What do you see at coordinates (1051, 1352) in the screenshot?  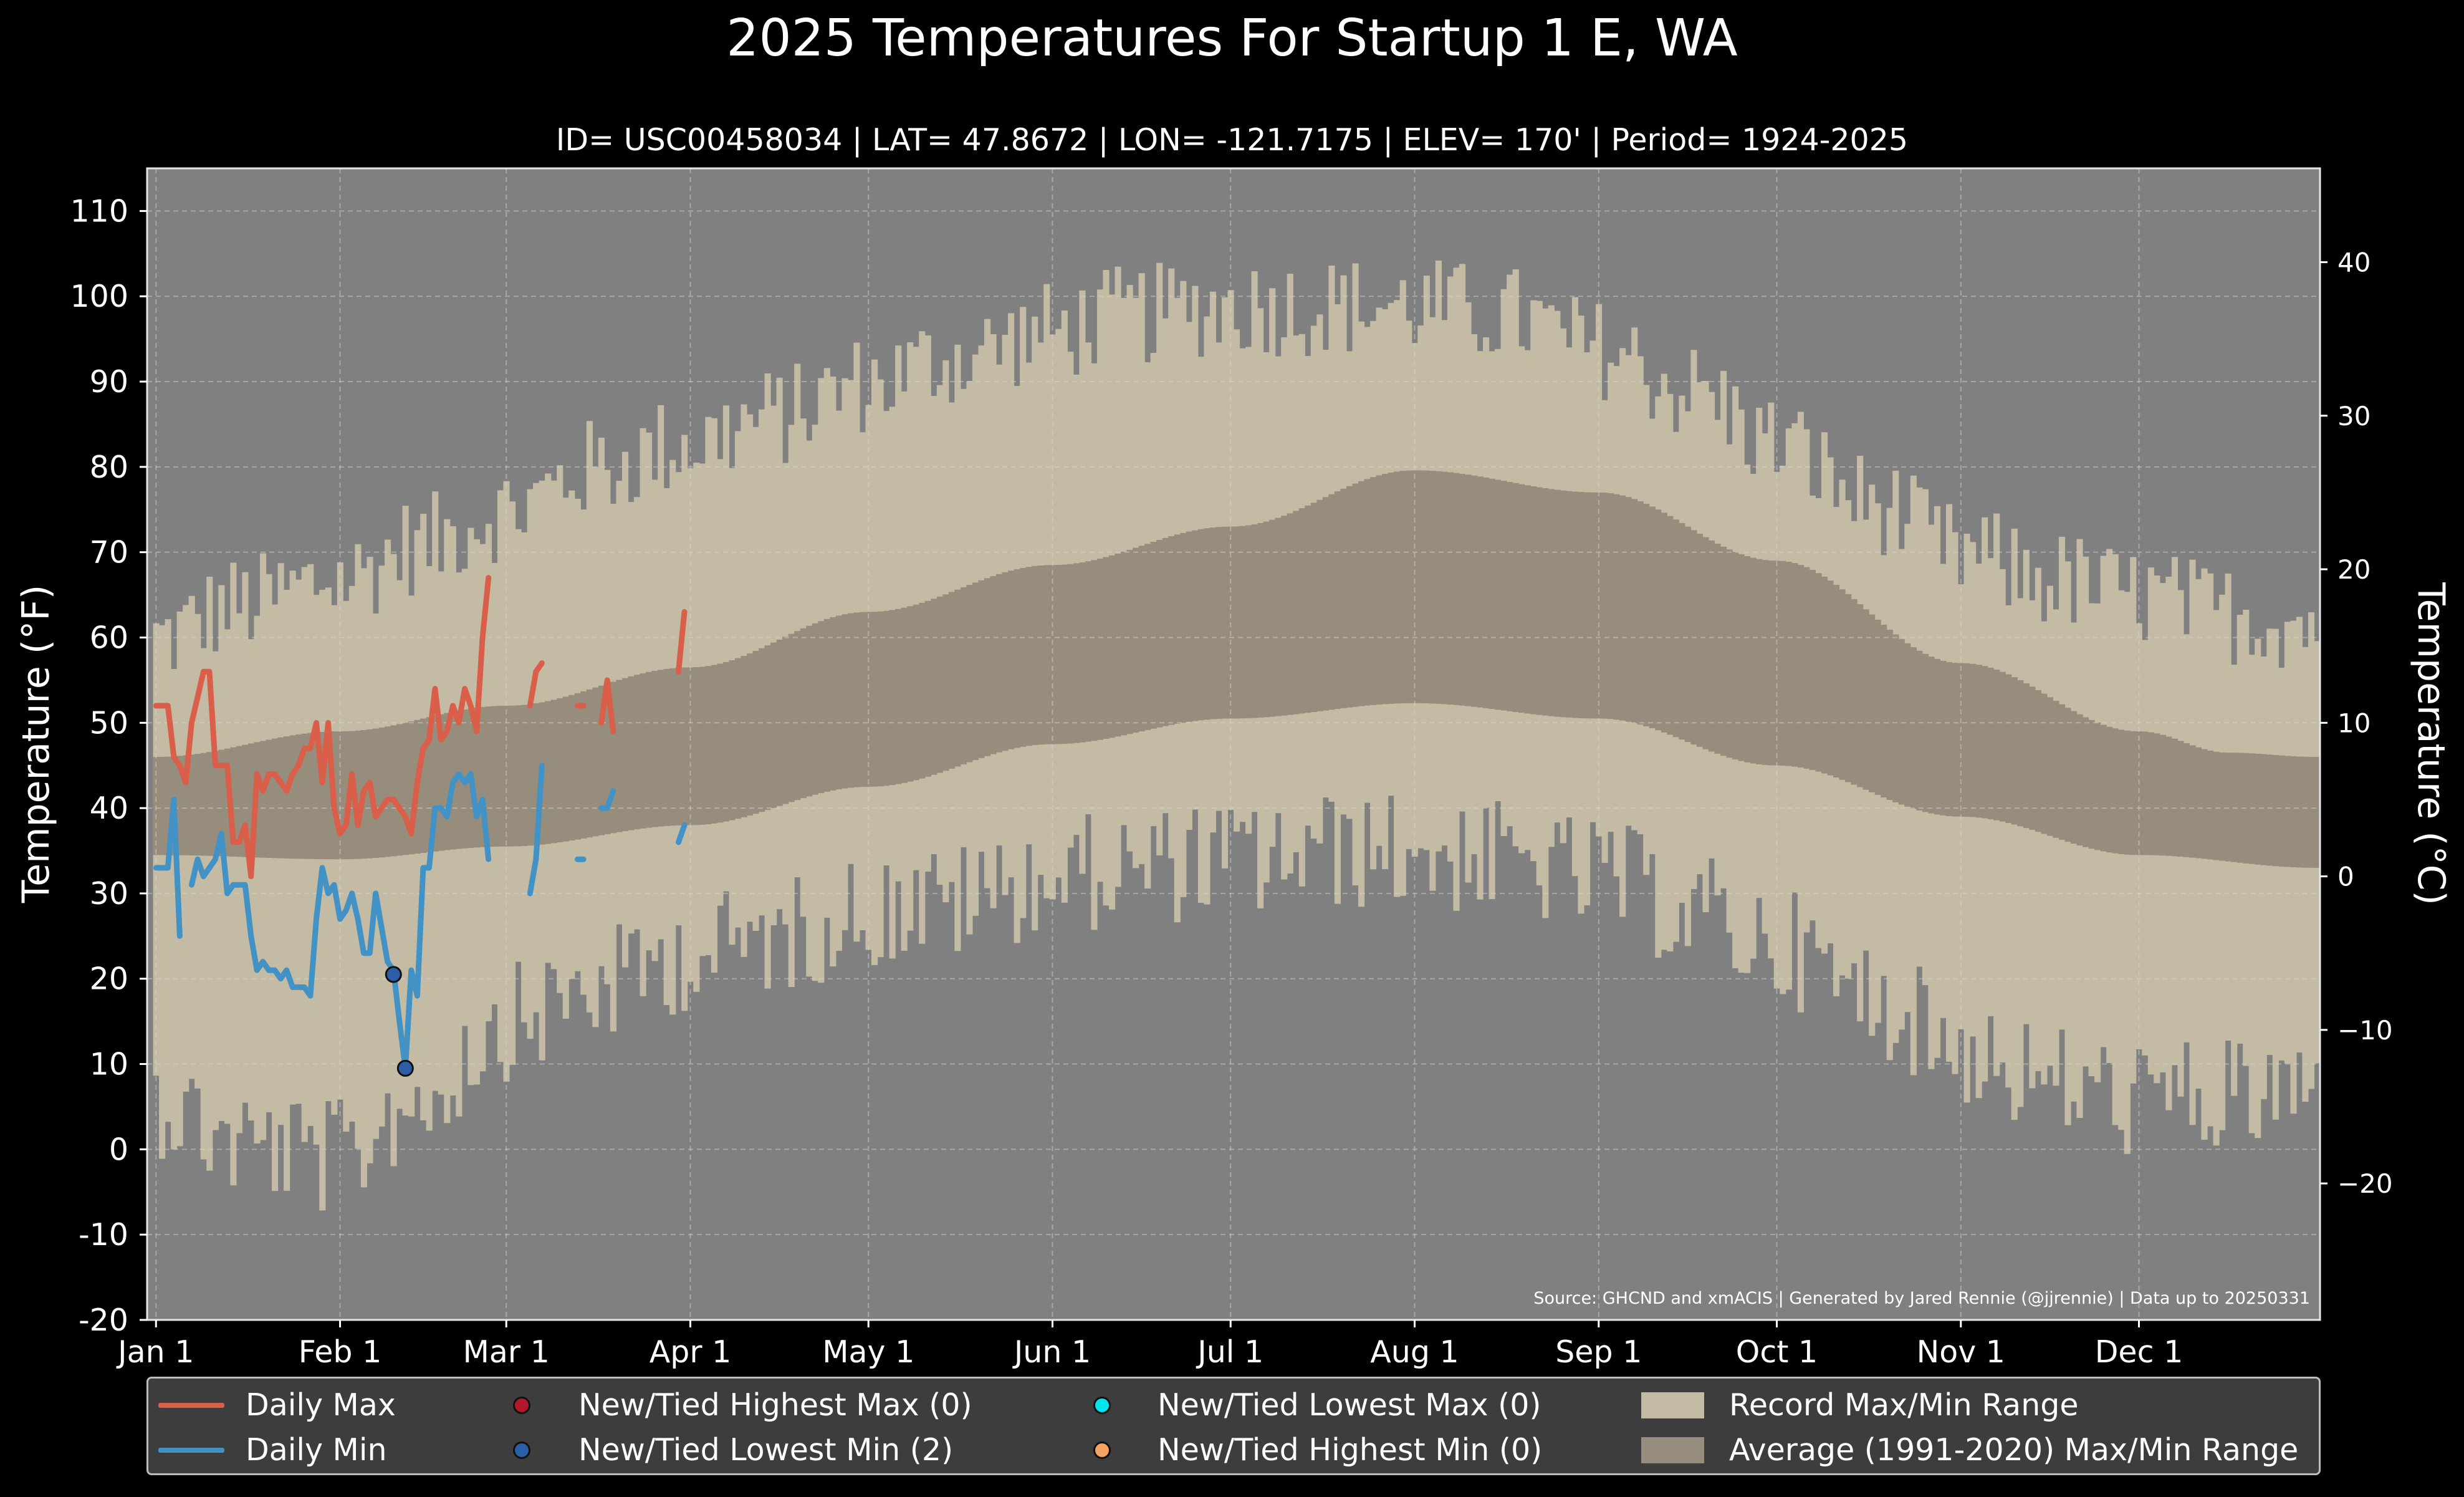 I see `x-tick-label: Jun 1` at bounding box center [1051, 1352].